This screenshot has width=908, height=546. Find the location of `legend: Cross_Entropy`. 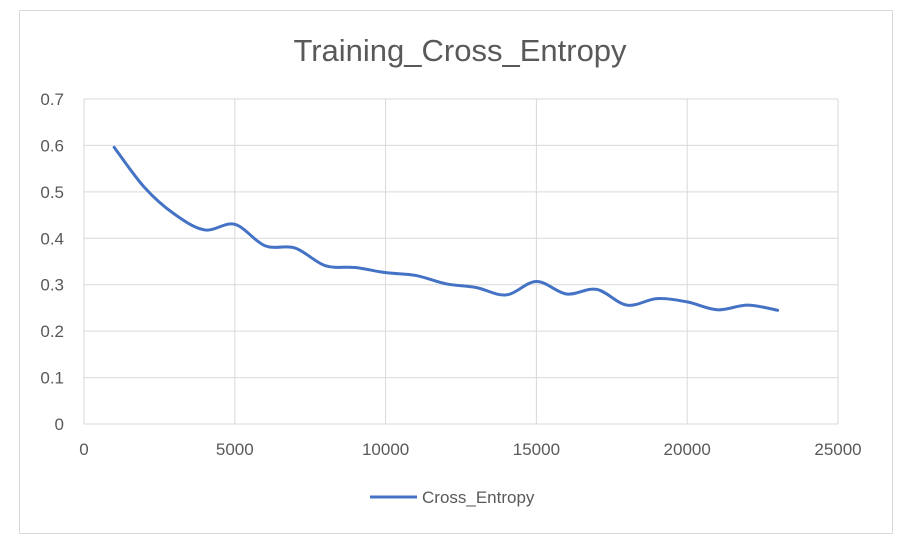

legend: Cross_Entropy is located at coordinates (452, 497).